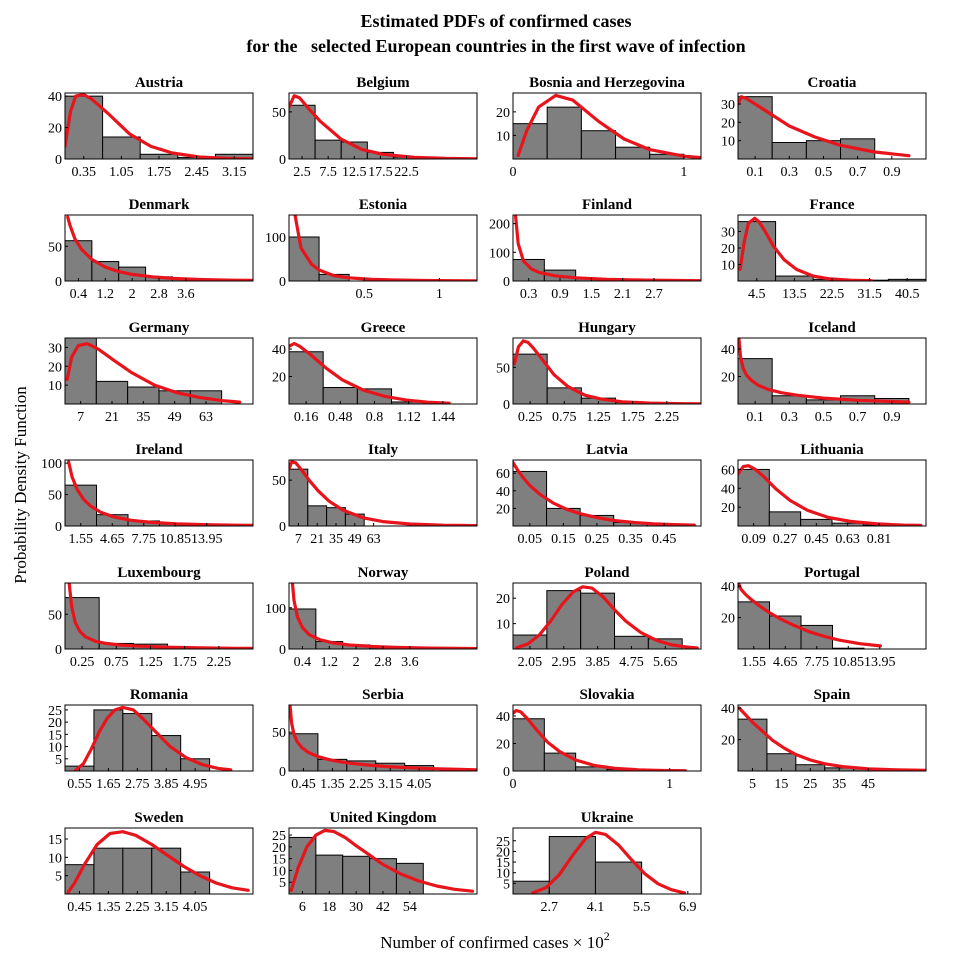 The width and height of the screenshot is (973, 959). Describe the element at coordinates (159, 738) in the screenshot. I see `axes-box-romania` at that location.